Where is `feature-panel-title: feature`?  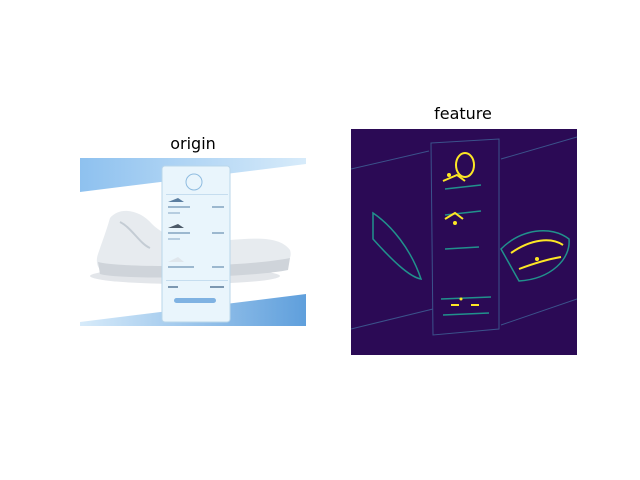 feature-panel-title: feature is located at coordinates (463, 113).